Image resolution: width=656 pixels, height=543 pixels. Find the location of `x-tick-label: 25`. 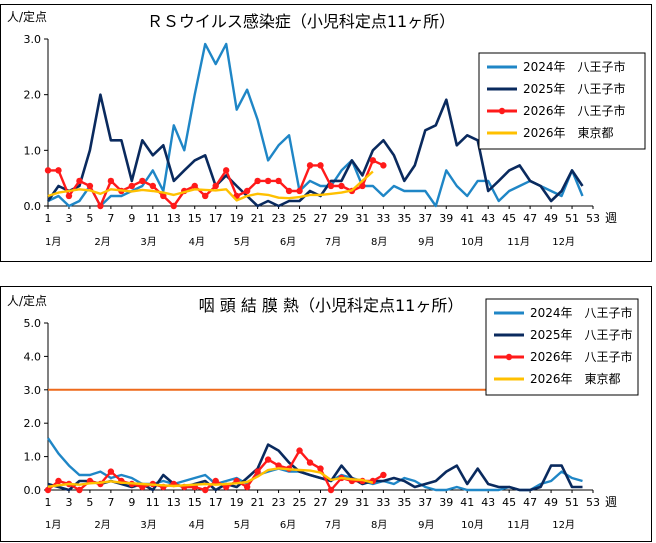

x-tick-label: 25 is located at coordinates (300, 218).